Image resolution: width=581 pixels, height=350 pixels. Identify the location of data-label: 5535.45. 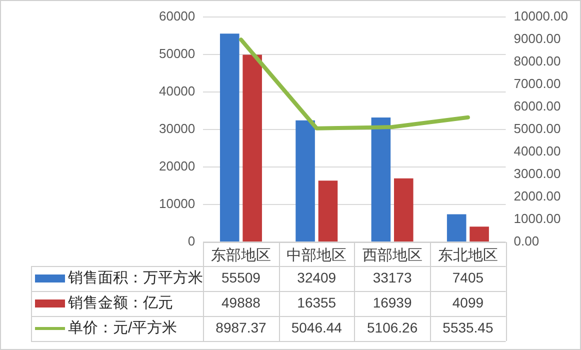
(468, 327).